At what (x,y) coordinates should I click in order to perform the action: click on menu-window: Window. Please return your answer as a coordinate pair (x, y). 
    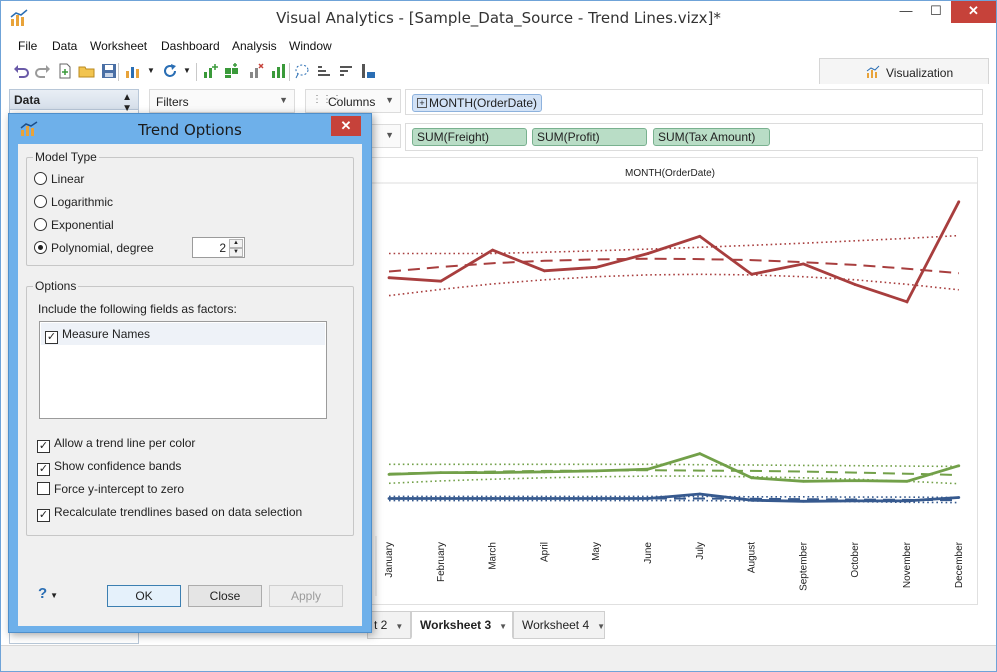
    Looking at the image, I should click on (310, 46).